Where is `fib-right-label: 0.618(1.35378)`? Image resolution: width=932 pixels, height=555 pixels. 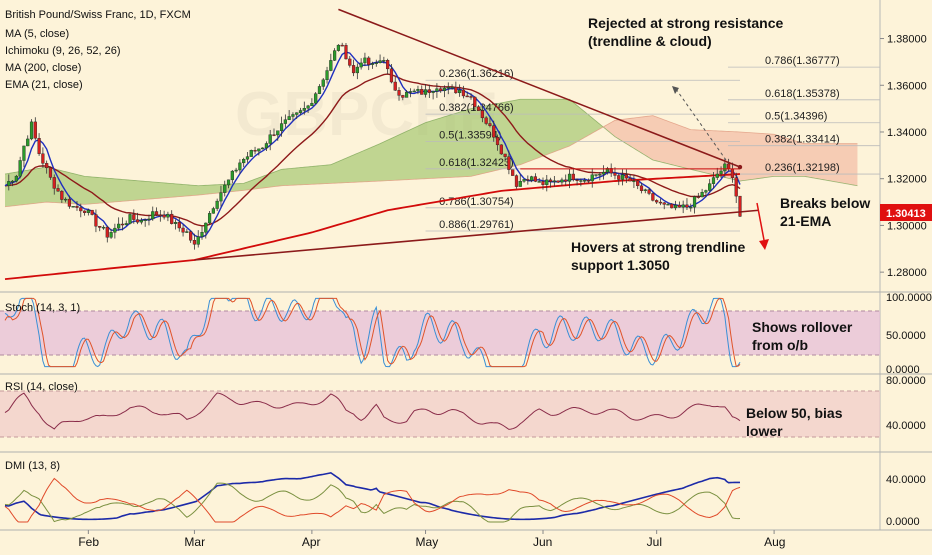 fib-right-label: 0.618(1.35378) is located at coordinates (802, 94).